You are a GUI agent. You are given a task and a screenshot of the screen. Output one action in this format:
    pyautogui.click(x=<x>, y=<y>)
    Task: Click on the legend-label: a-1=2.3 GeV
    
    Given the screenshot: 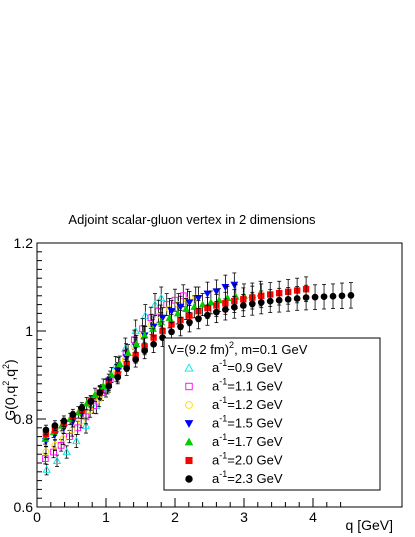 What is the action you would take?
    pyautogui.click(x=247, y=477)
    